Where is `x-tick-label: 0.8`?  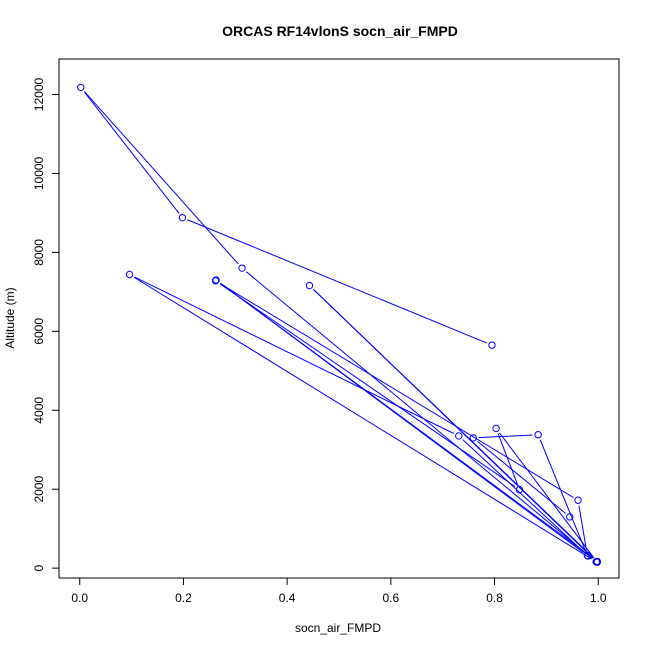
x-tick-label: 0.8 is located at coordinates (494, 598).